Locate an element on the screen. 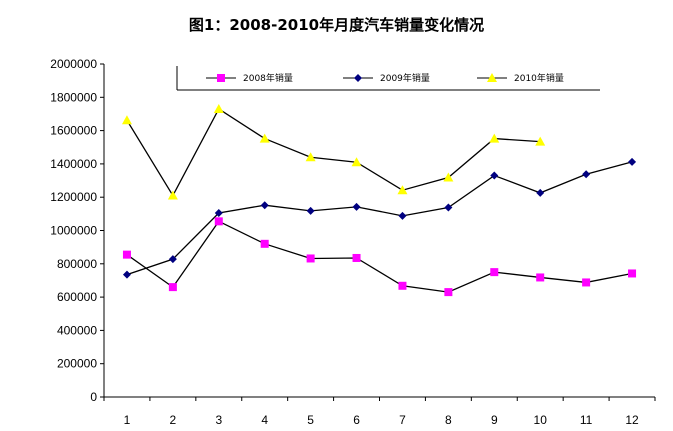  x-tick-label: 10 is located at coordinates (541, 420).